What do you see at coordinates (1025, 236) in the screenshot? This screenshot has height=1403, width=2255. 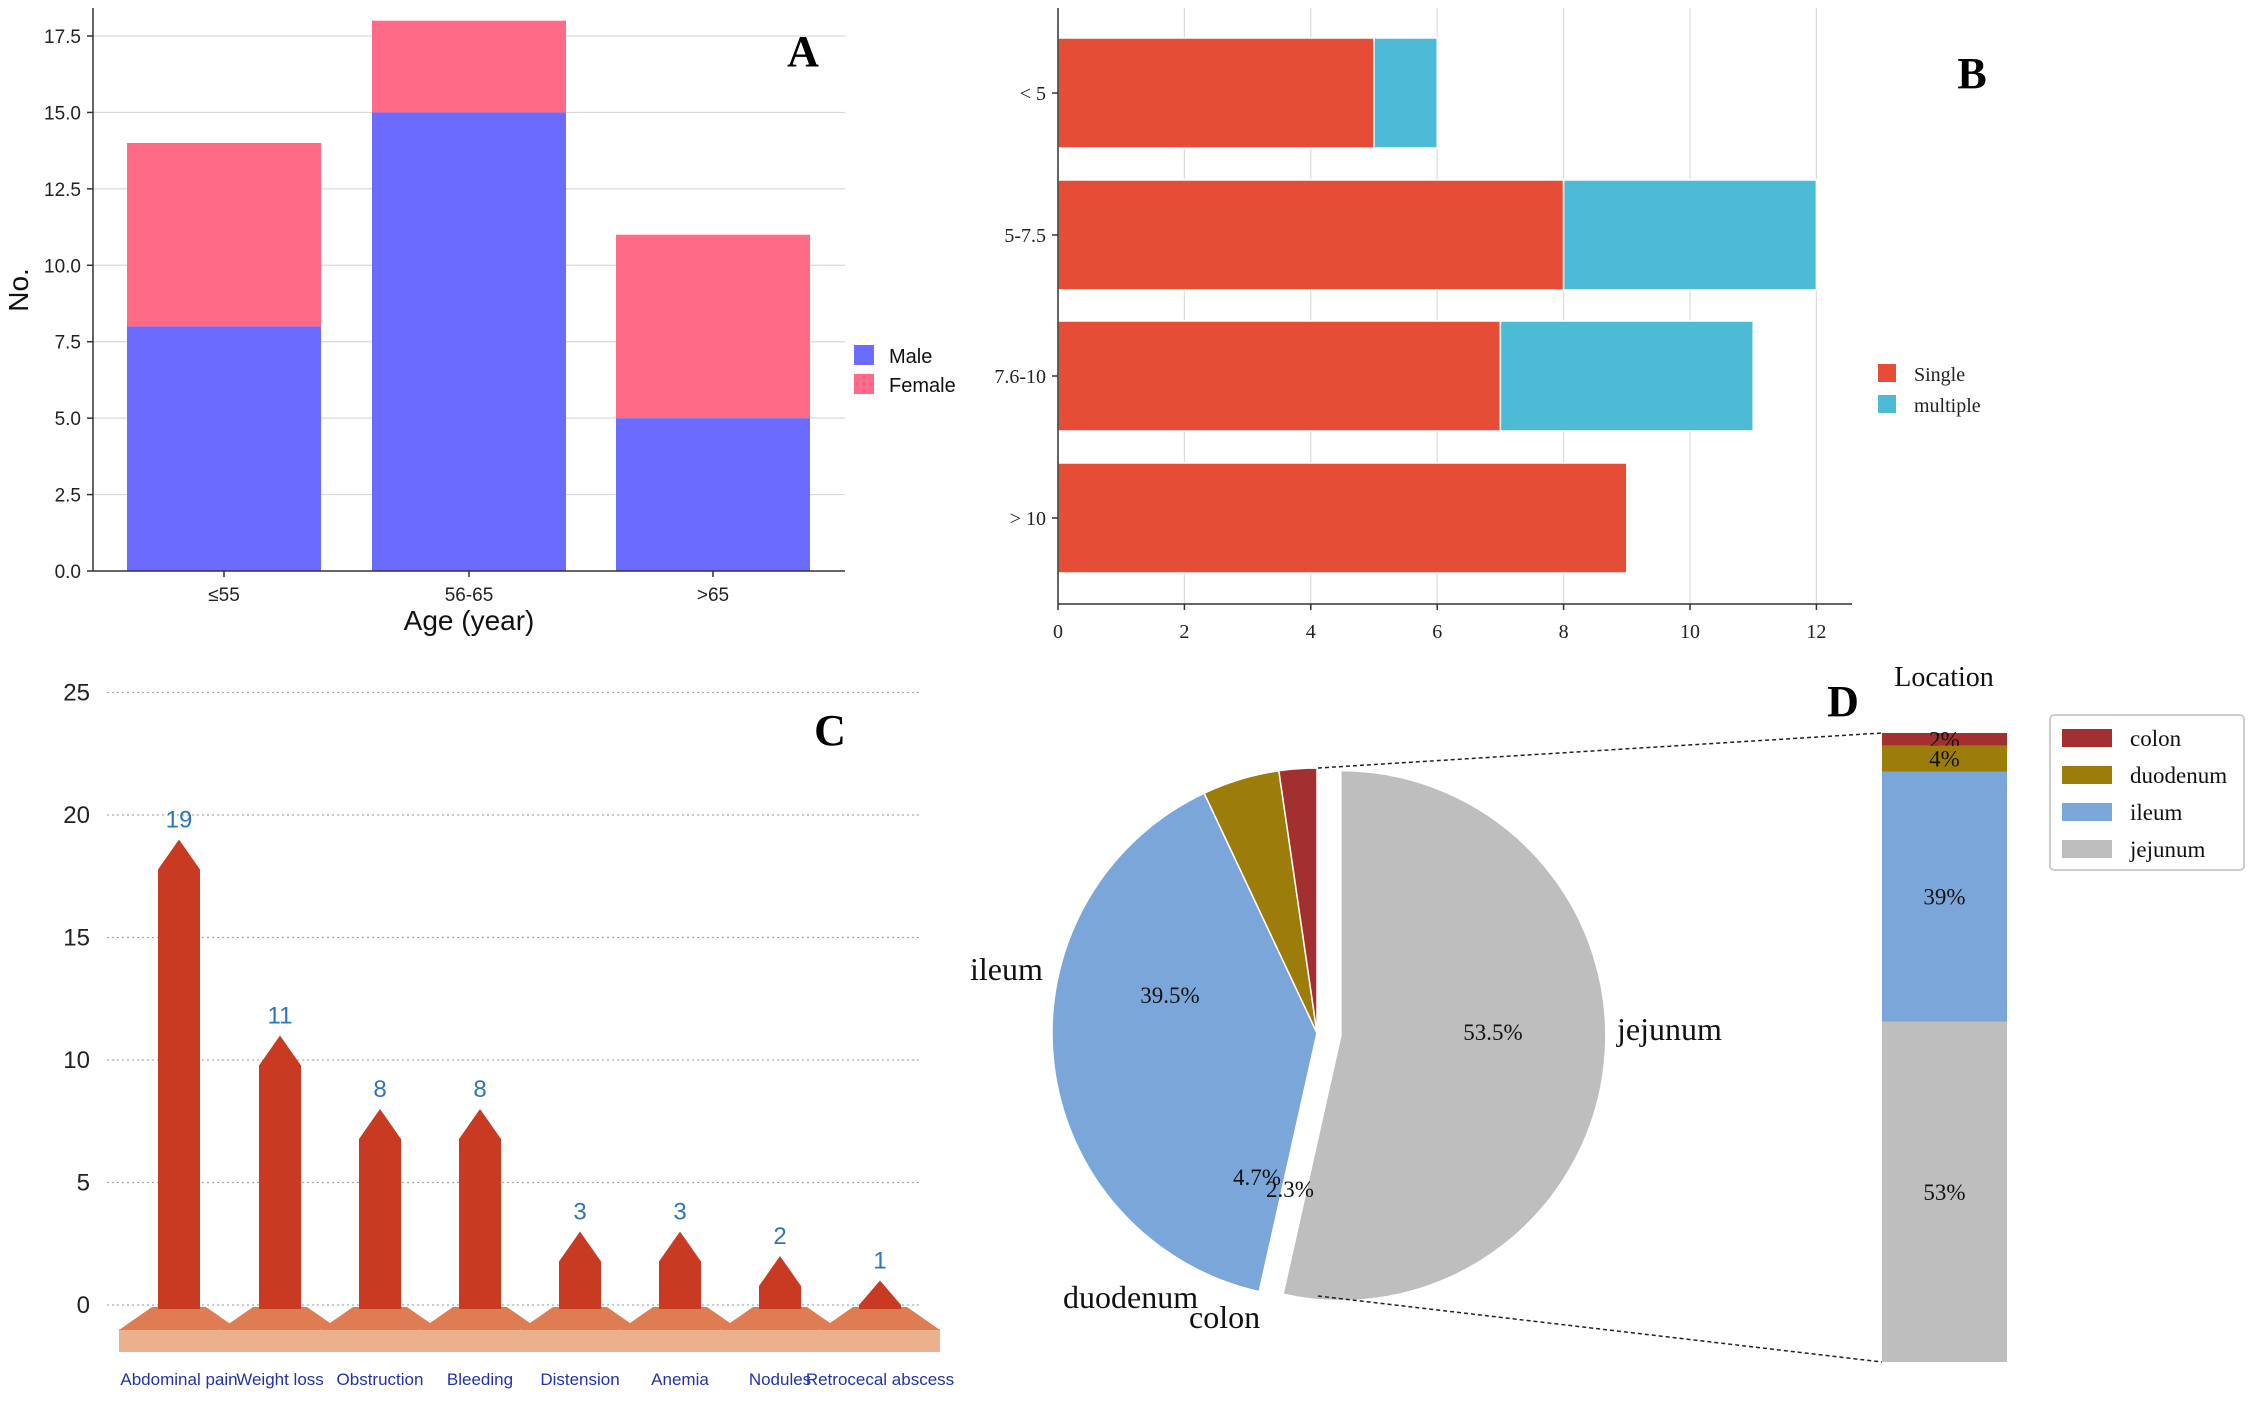 I see `y-tick-label: 5-7.5` at bounding box center [1025, 236].